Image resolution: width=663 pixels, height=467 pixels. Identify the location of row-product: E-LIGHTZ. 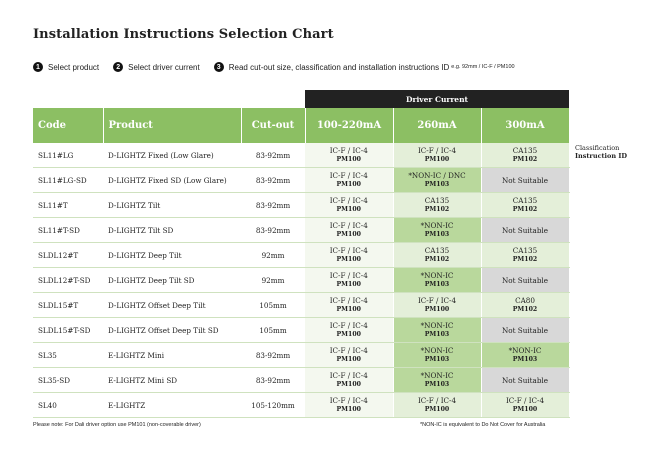
(172, 405).